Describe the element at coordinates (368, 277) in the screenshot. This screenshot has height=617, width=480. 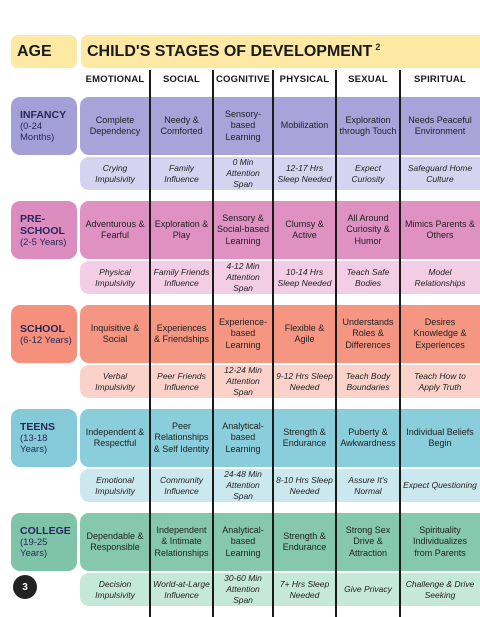
I see `note-cell-sexual: Teach Safe Bodies` at that location.